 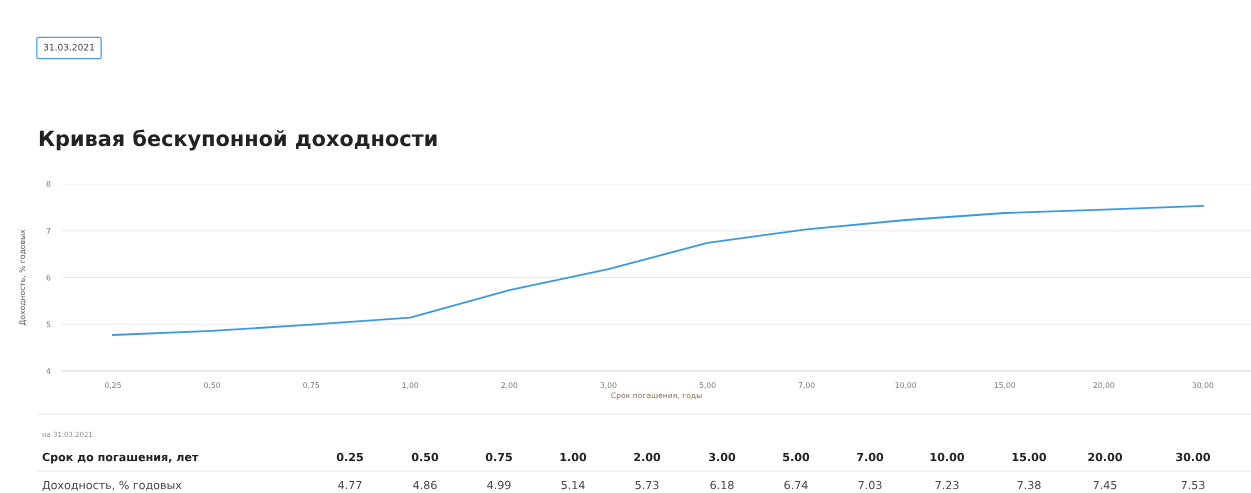 I want to click on text: 4.99, so click(x=499, y=485).